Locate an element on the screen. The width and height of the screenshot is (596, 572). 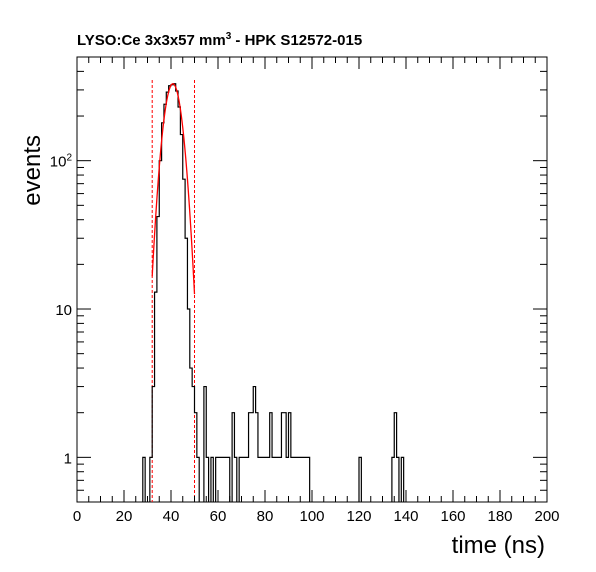
x-tick-label: 160 is located at coordinates (452, 516).